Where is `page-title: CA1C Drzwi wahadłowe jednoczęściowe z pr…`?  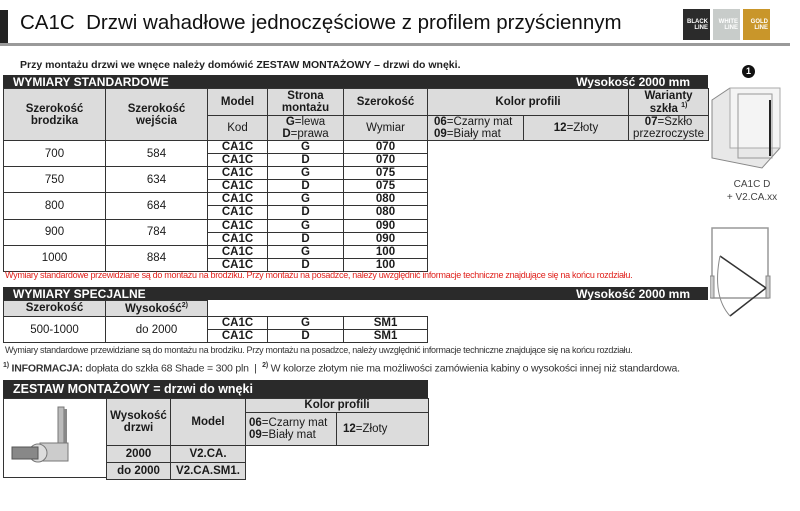 page-title: CA1C Drzwi wahadłowe jednoczęściowe z pr… is located at coordinates (321, 22).